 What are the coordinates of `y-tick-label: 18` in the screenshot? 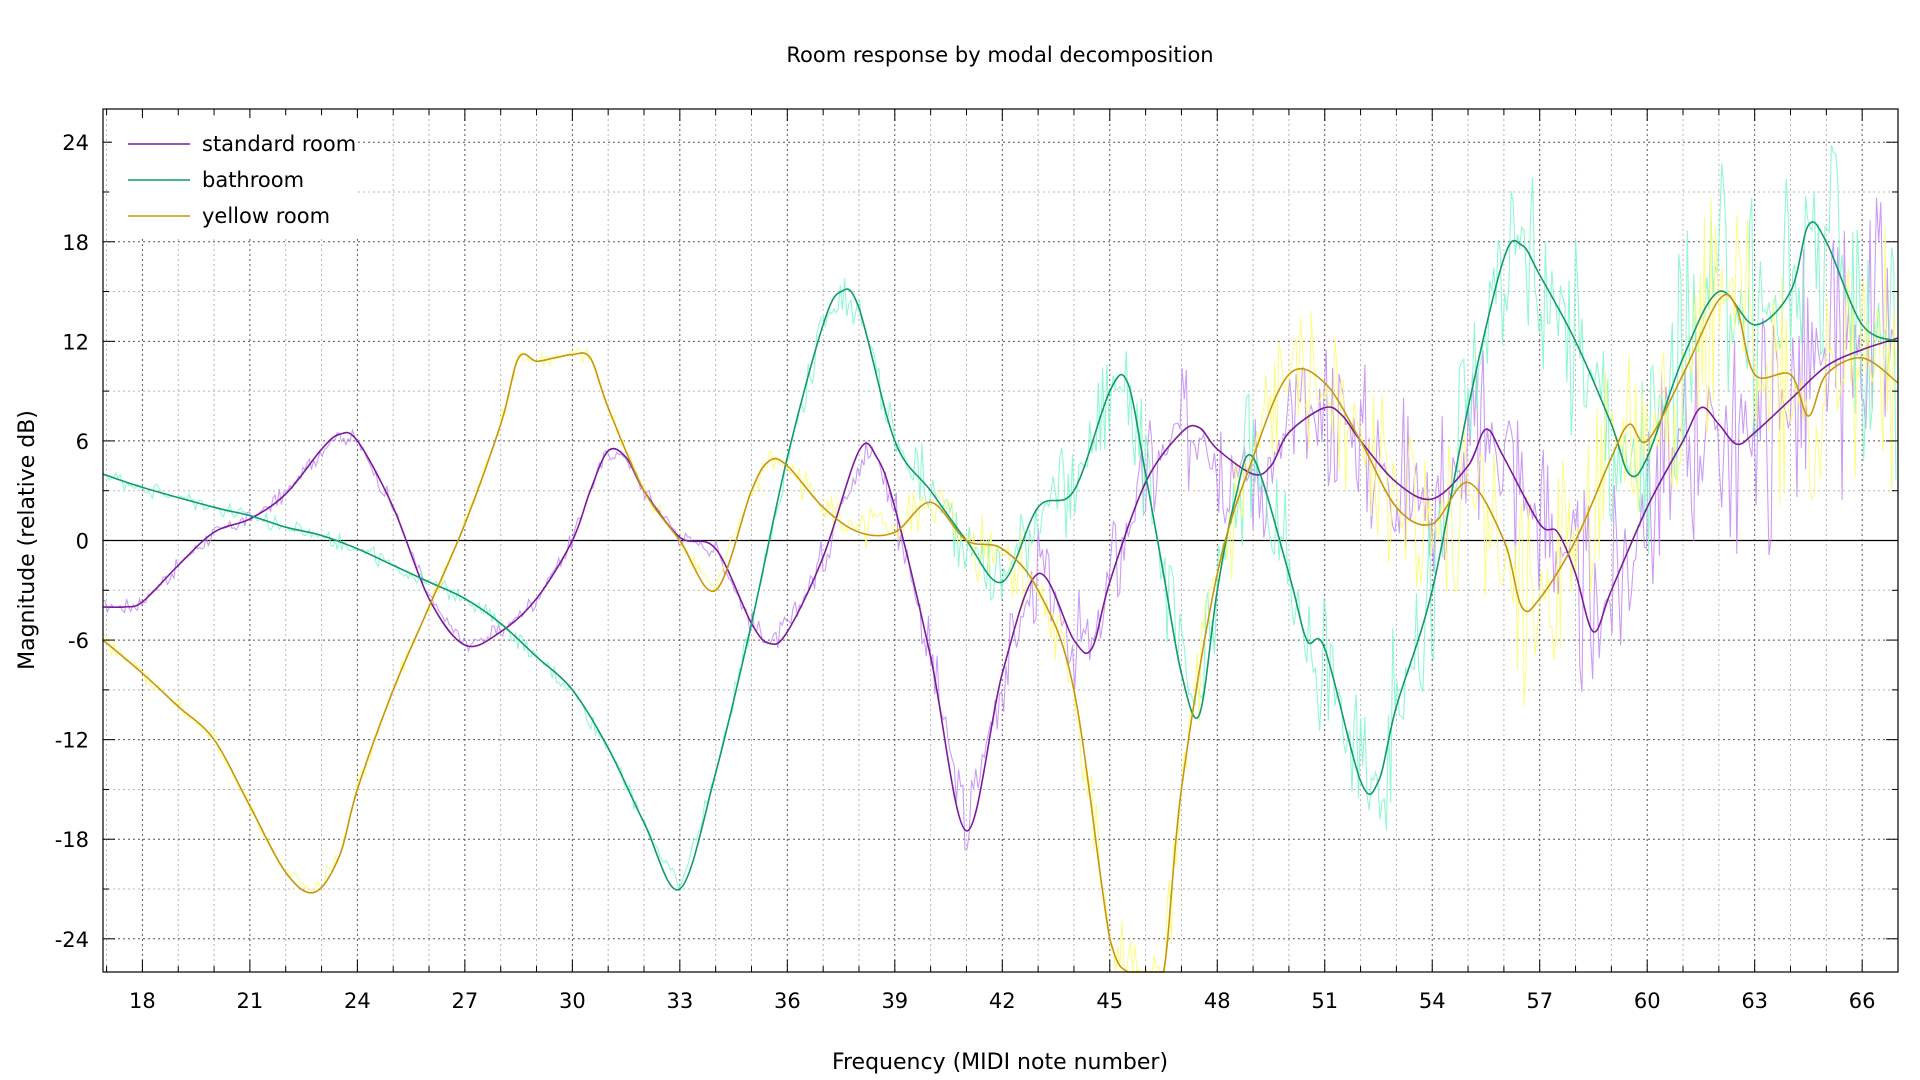 It's located at (75, 243).